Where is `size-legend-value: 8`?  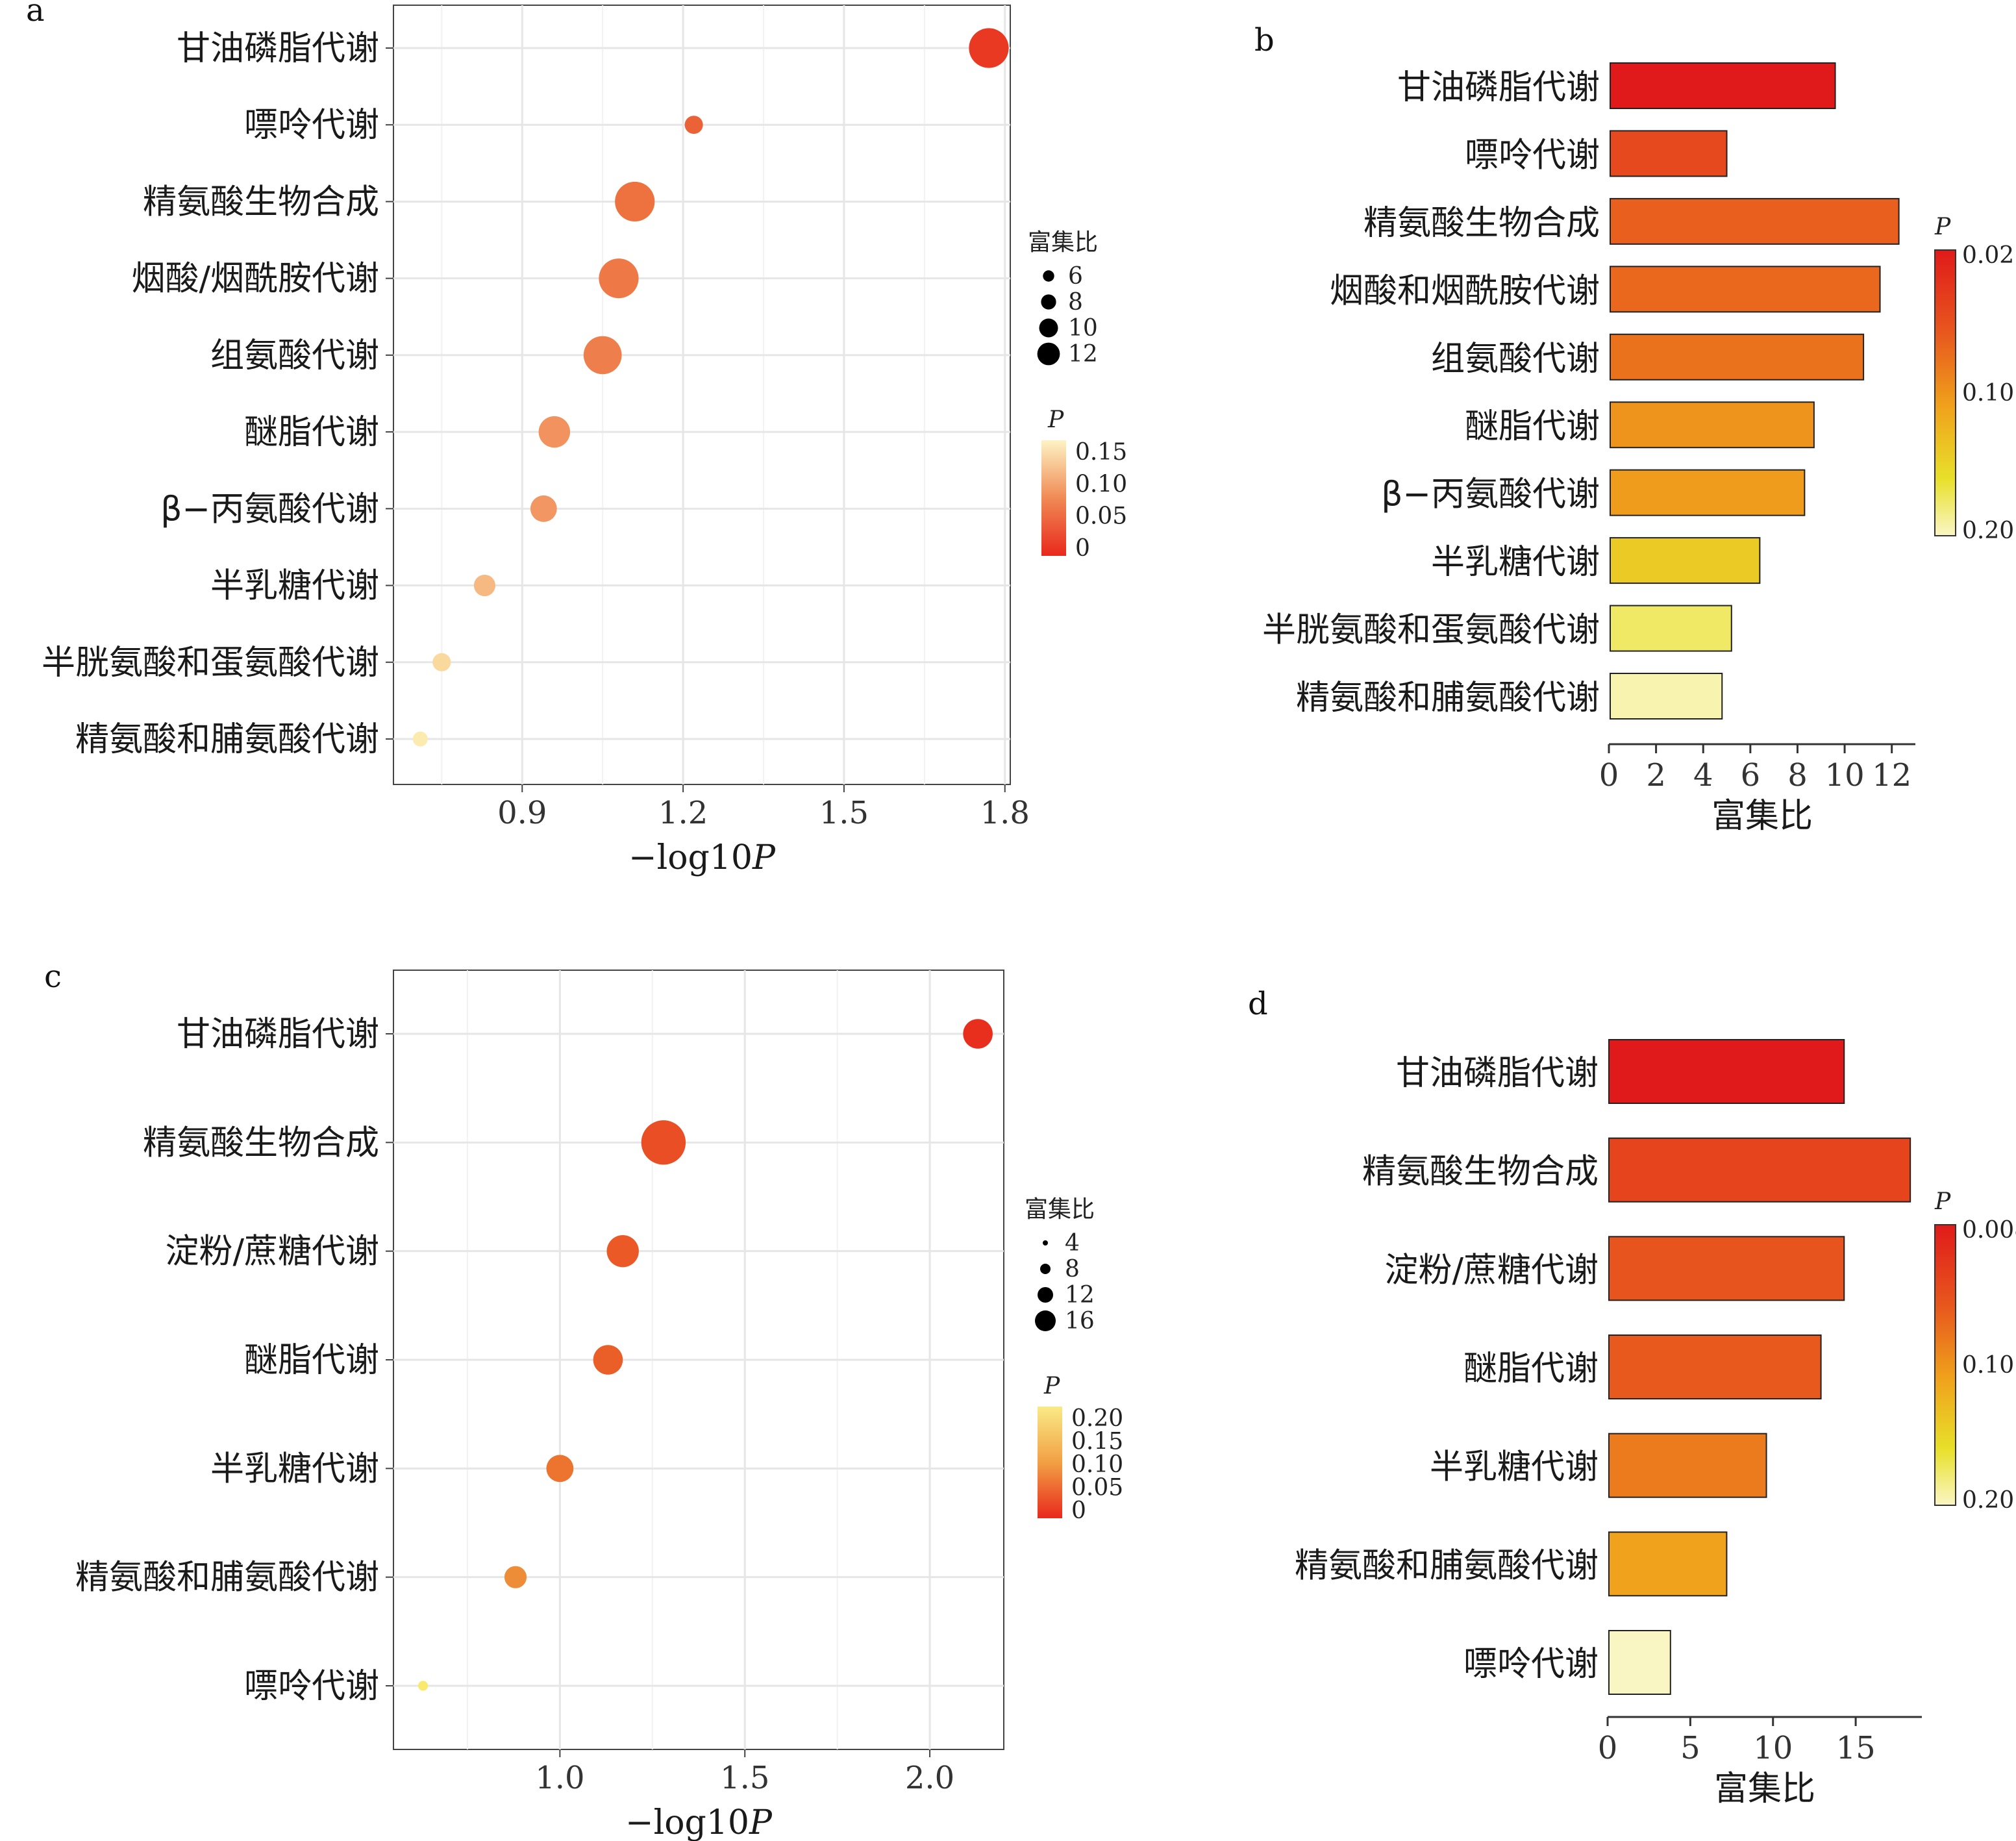 size-legend-value: 8 is located at coordinates (1075, 302).